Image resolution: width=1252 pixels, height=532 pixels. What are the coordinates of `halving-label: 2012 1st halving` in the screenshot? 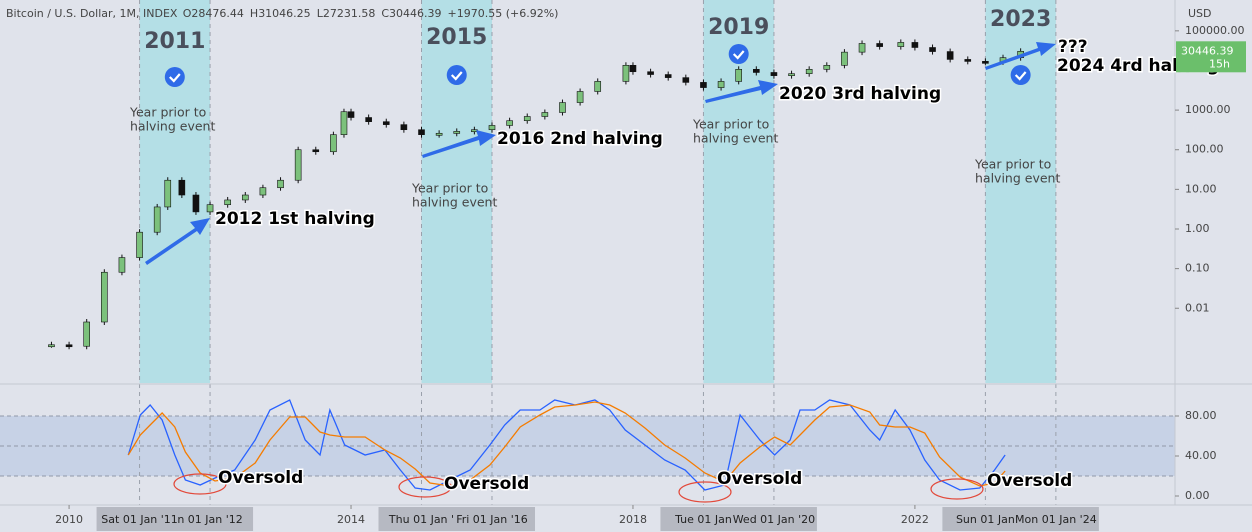 It's located at (295, 219).